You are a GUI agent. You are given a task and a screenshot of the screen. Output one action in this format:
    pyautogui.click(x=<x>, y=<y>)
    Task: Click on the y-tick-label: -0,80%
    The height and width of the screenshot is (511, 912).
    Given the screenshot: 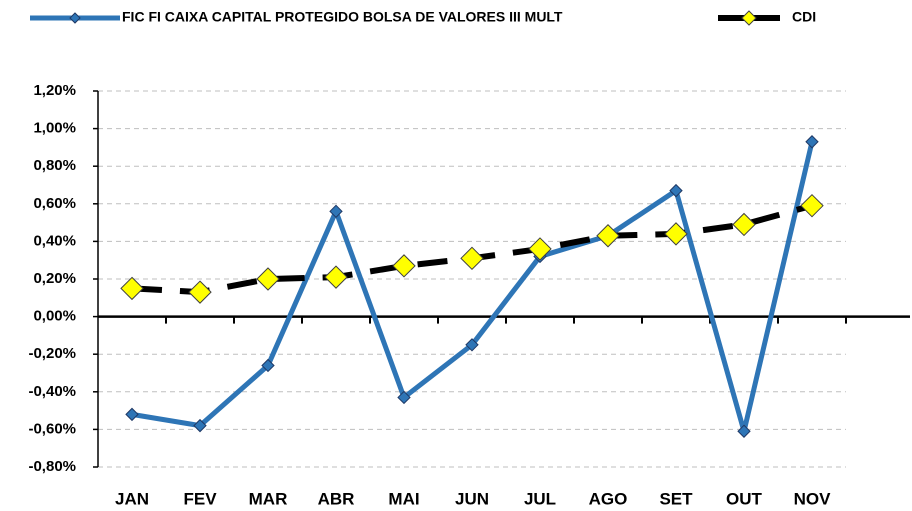 What is the action you would take?
    pyautogui.click(x=52, y=466)
    